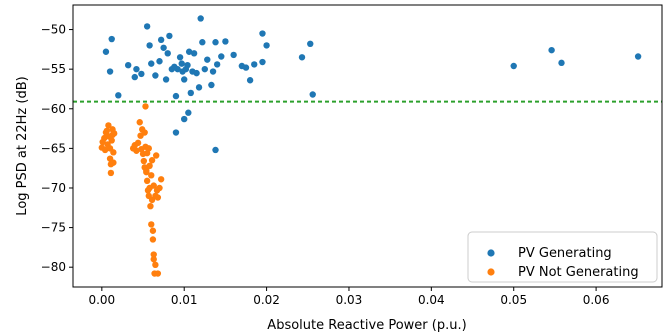 The height and width of the screenshot is (334, 667). I want to click on y-tick-label: −65, so click(53, 148).